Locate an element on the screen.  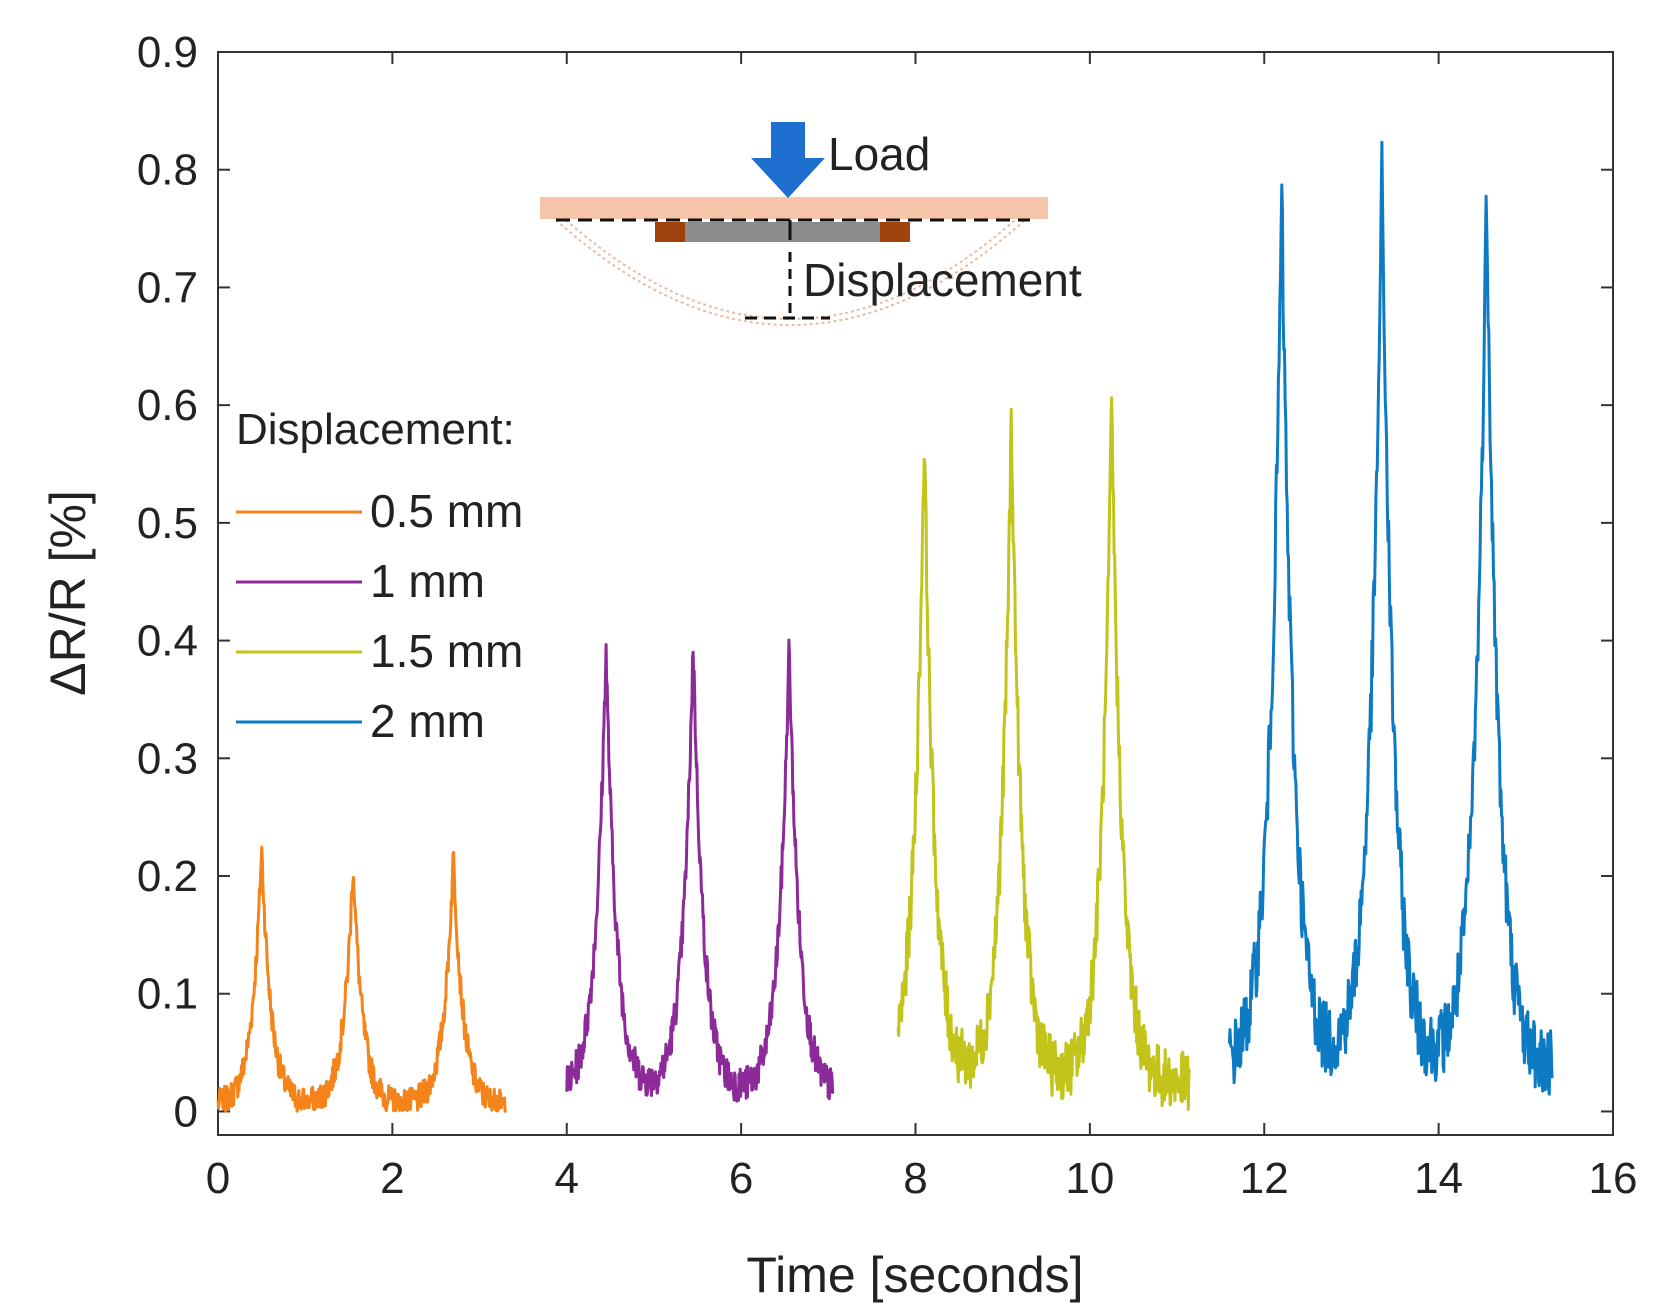
displacement-label: Displacement is located at coordinates (942, 280).